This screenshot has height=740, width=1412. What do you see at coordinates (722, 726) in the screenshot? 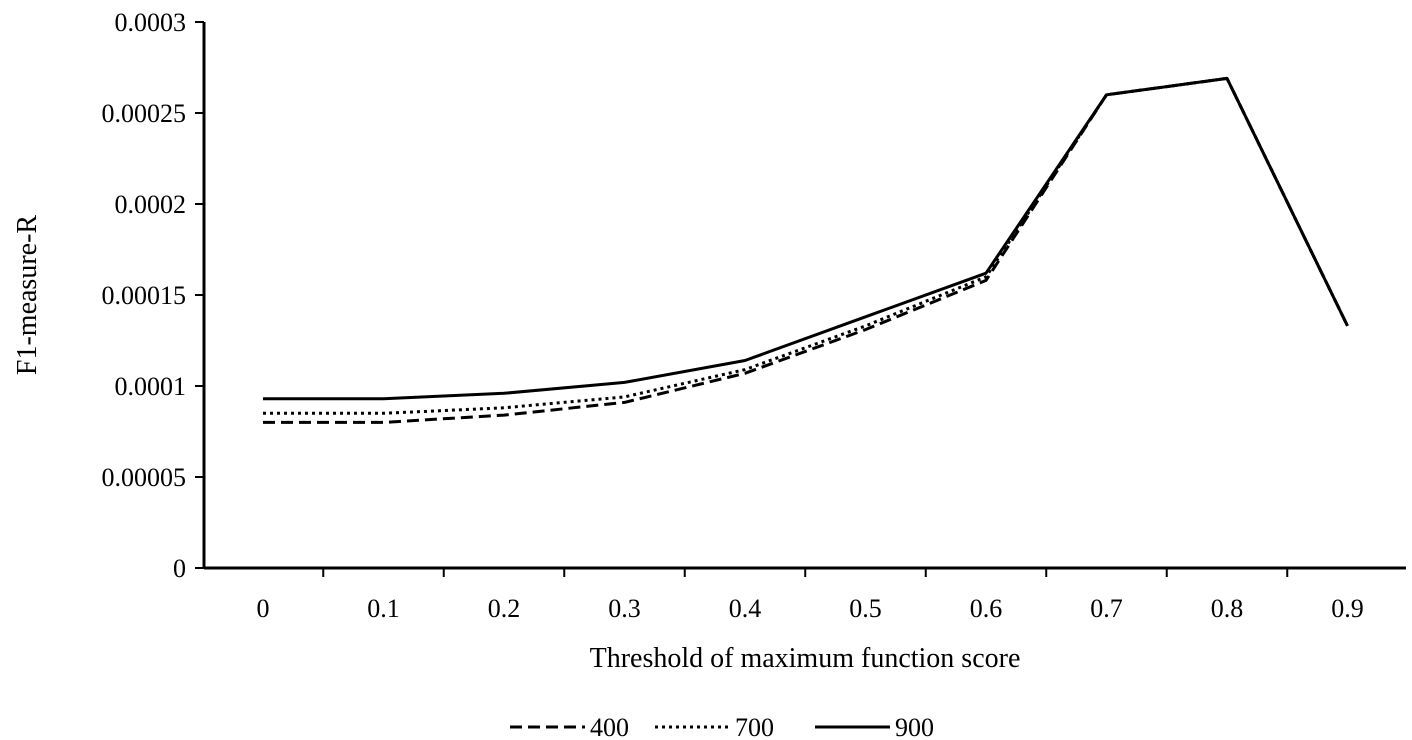
I see `legend: 400 700 900` at bounding box center [722, 726].